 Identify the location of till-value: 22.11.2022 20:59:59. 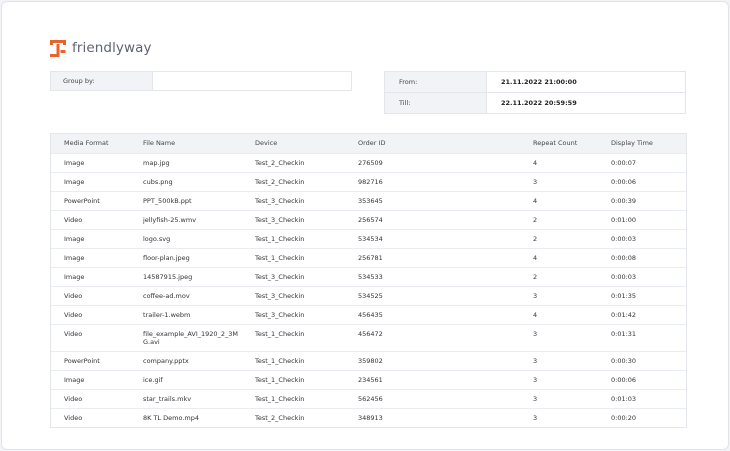
(585, 103).